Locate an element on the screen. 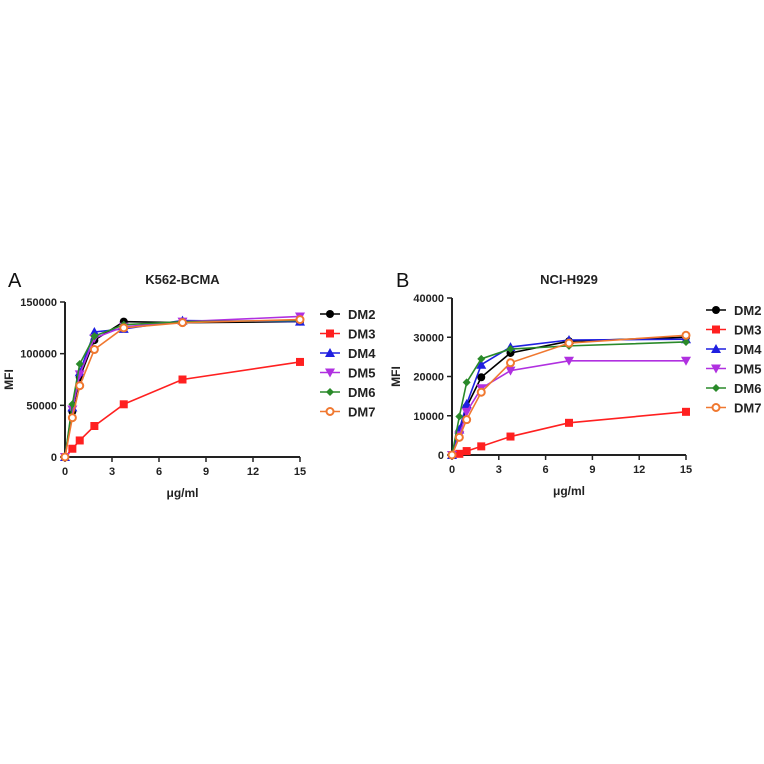  series-DM6 is located at coordinates (569, 398).